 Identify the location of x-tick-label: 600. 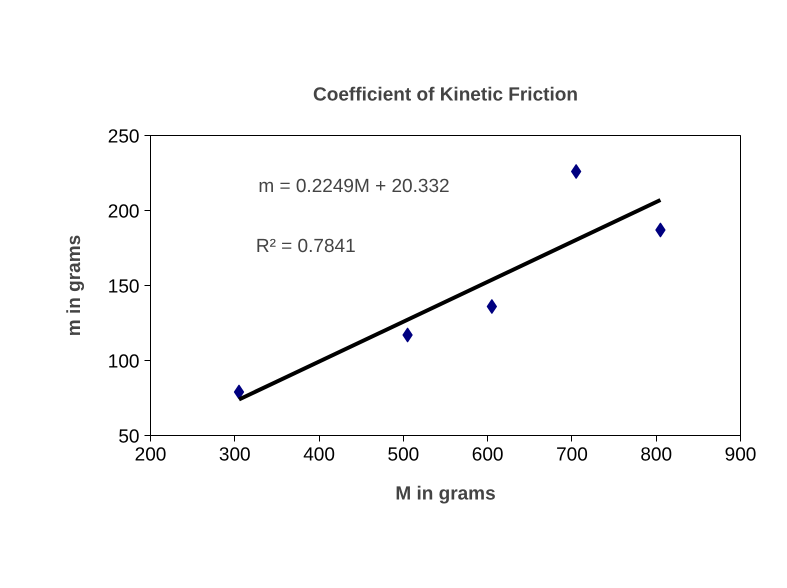
(488, 455).